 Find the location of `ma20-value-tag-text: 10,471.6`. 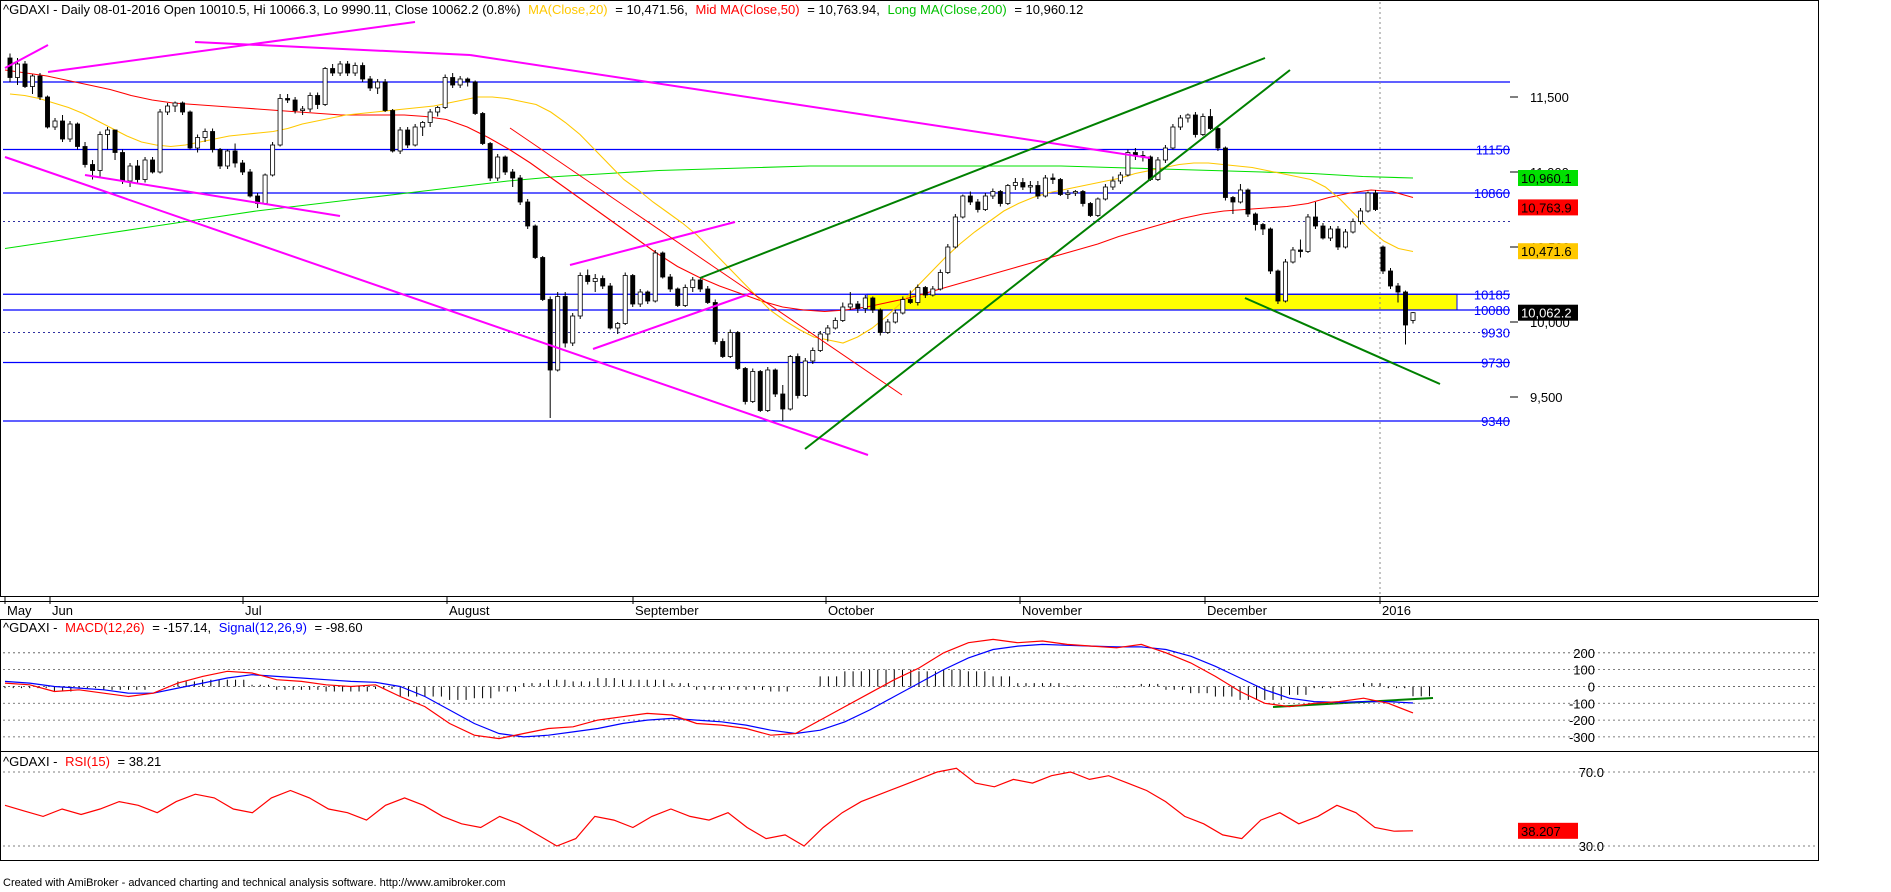

ma20-value-tag-text: 10,471.6 is located at coordinates (1546, 251).